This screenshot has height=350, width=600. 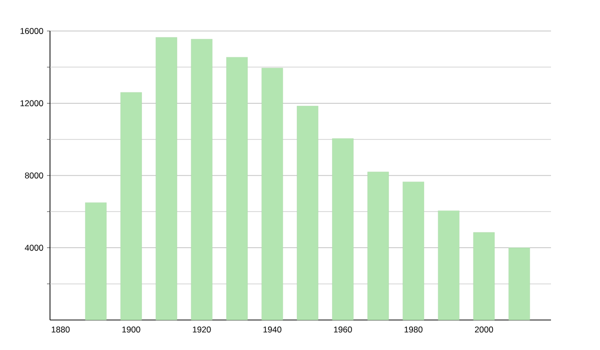 What do you see at coordinates (32, 103) in the screenshot?
I see `y-tick-label: 12000` at bounding box center [32, 103].